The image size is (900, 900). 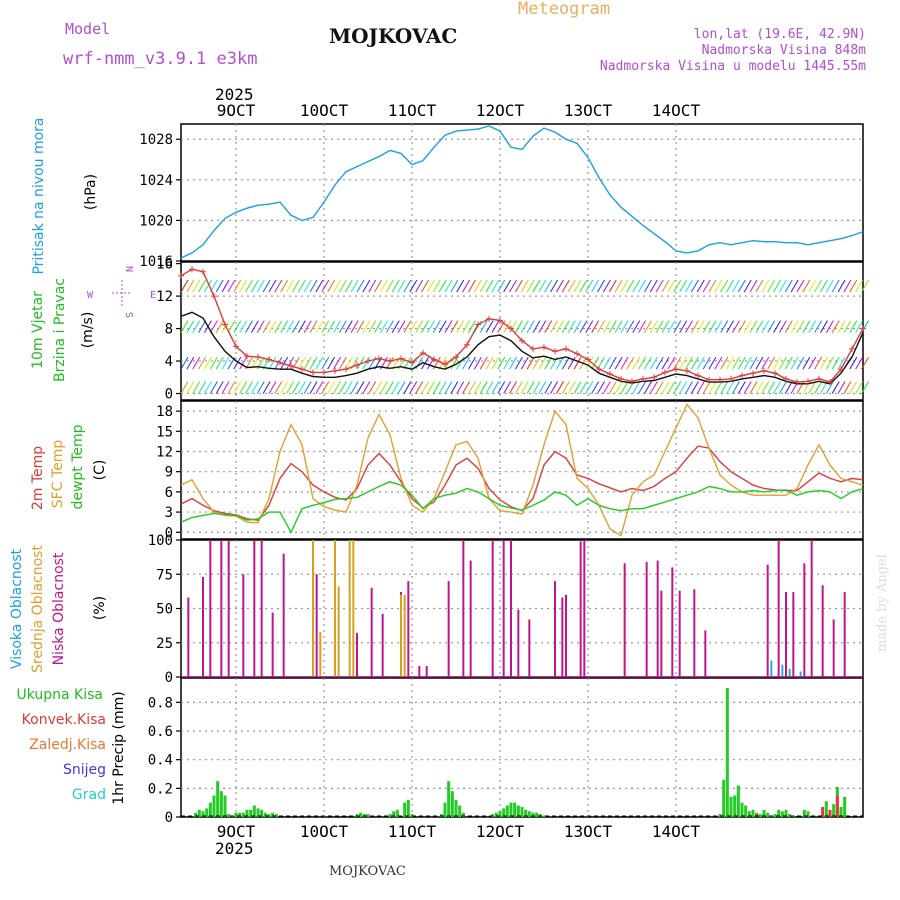 I want to click on pressure-line-mslp, so click(x=522, y=192).